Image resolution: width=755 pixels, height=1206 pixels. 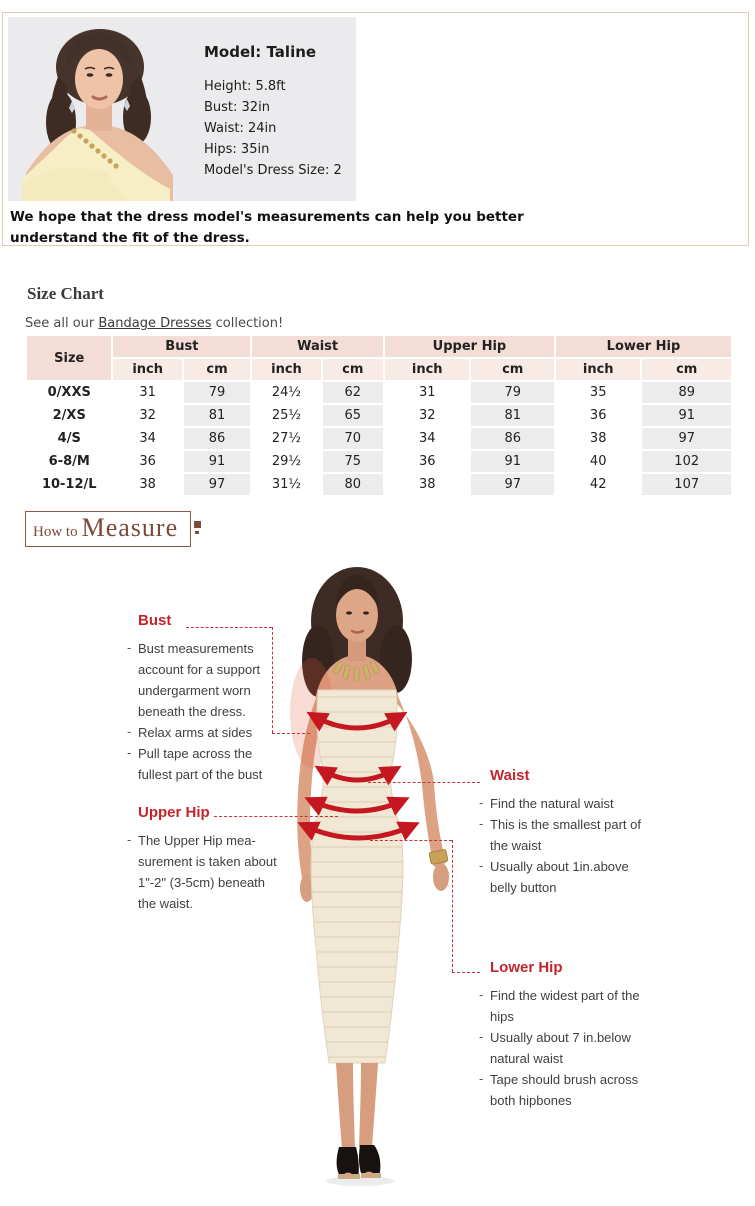 What do you see at coordinates (427, 438) in the screenshot?
I see `value-cell: 34` at bounding box center [427, 438].